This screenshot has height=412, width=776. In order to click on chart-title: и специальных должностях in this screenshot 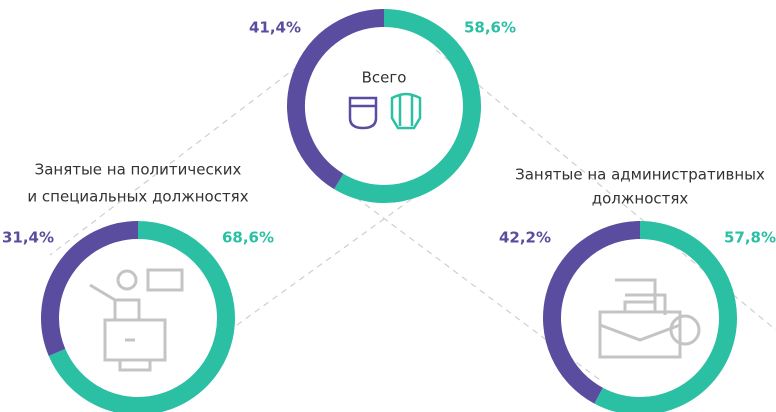, I will do `click(137, 197)`.